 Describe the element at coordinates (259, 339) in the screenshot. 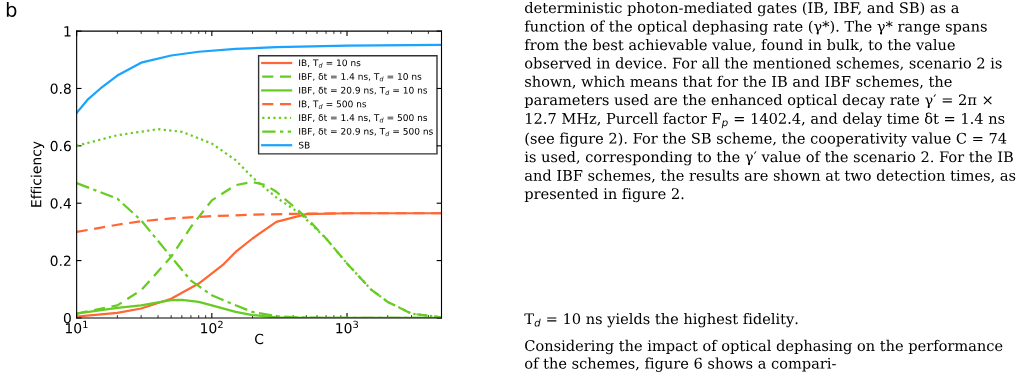

I see `x-axis-title: C` at that location.